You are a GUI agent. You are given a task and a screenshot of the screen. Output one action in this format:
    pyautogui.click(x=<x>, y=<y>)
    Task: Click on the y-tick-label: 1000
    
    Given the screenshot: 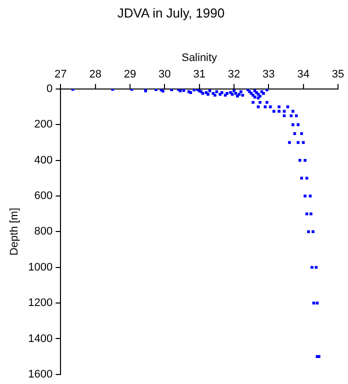 What is the action you would take?
    pyautogui.click(x=40, y=267)
    